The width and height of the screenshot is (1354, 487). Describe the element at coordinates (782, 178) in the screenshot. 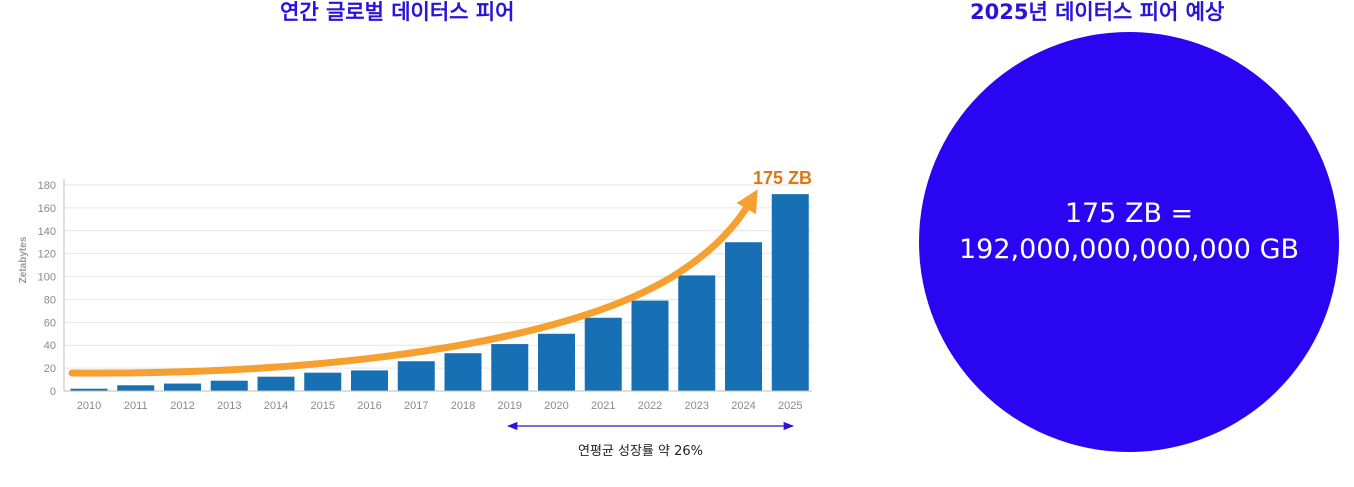

I see `callout-label: 175 ZB` at that location.